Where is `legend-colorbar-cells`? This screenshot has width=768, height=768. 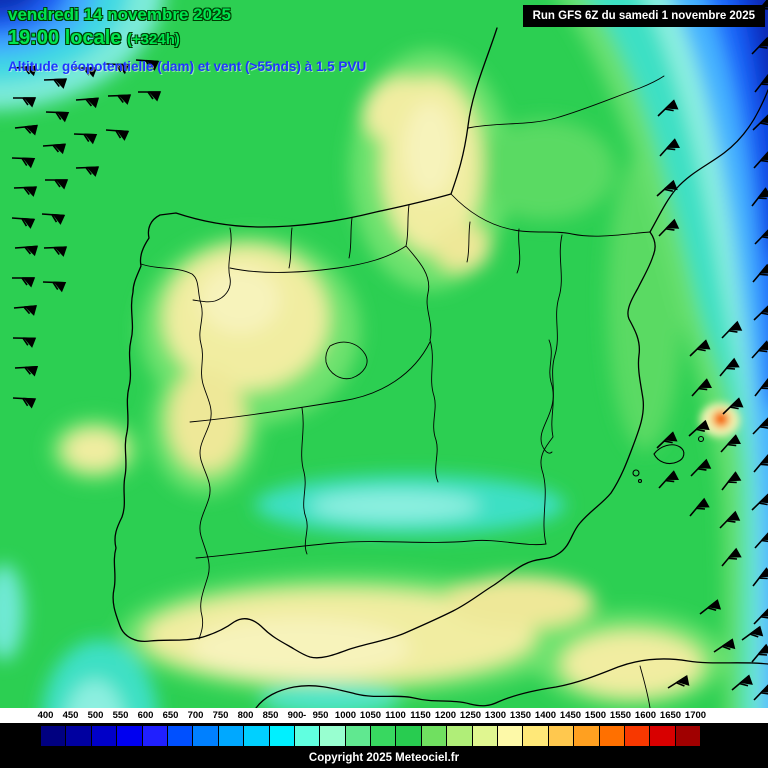 legend-colorbar-cells is located at coordinates (371, 736).